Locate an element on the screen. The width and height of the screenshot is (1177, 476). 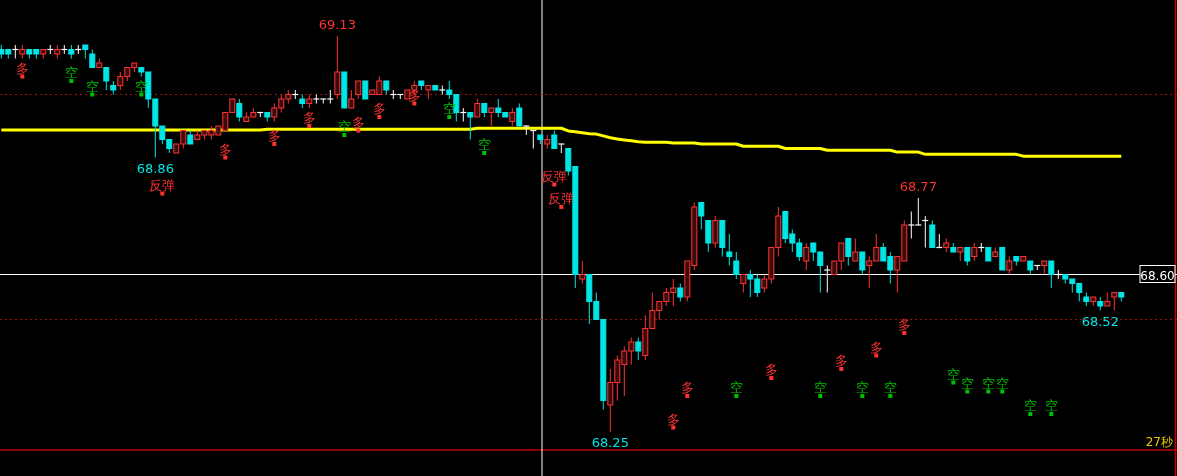
annotation: 68.77 is located at coordinates (918, 186).